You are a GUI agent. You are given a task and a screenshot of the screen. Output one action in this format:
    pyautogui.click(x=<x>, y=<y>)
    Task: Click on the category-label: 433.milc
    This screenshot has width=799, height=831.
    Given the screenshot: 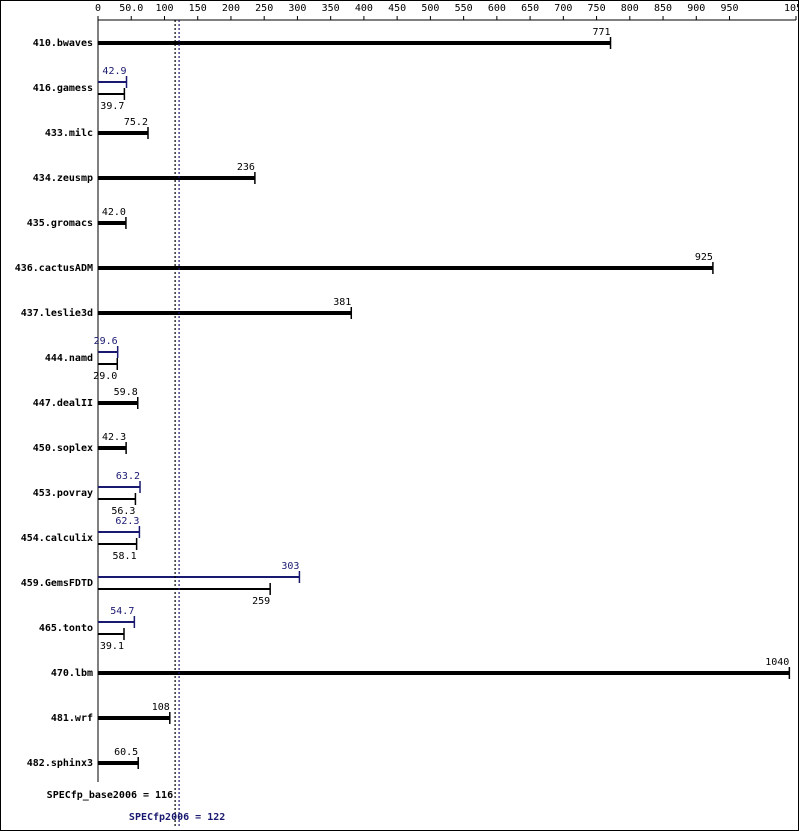 What is the action you would take?
    pyautogui.click(x=69, y=133)
    